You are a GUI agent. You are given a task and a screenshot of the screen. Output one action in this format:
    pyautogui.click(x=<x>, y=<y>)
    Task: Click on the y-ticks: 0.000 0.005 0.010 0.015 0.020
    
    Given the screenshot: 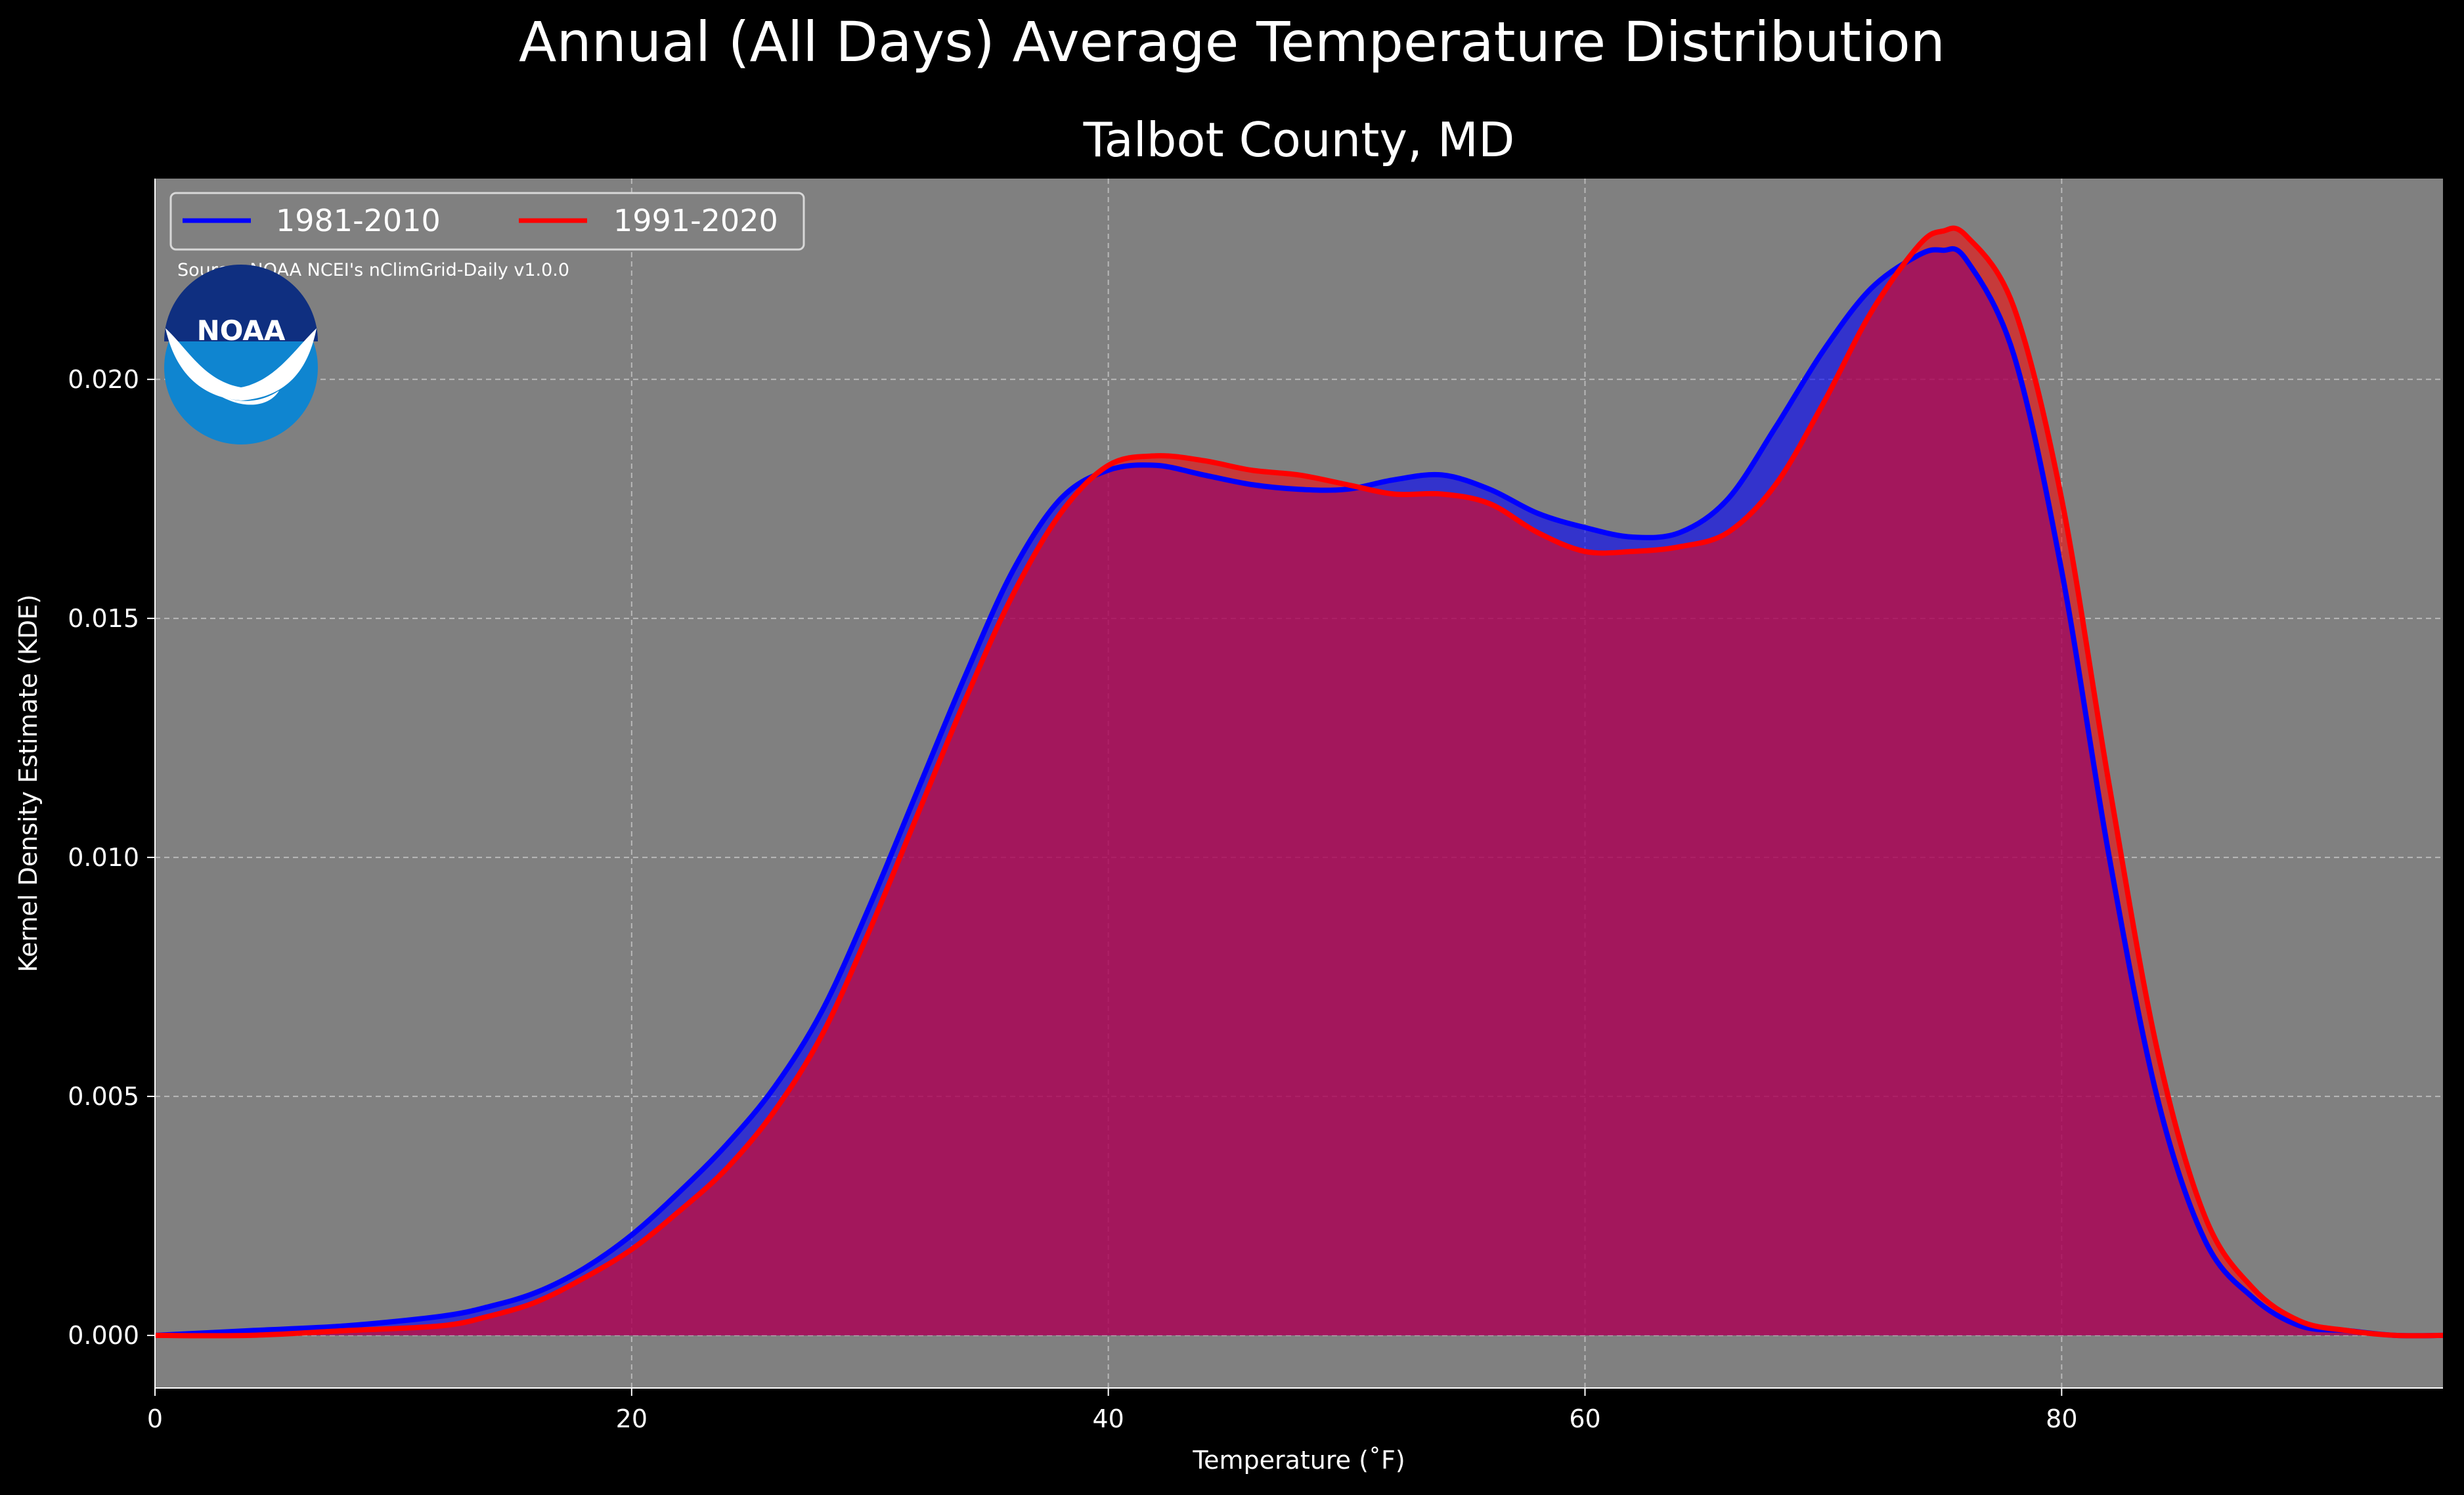 What is the action you would take?
    pyautogui.click(x=111, y=857)
    